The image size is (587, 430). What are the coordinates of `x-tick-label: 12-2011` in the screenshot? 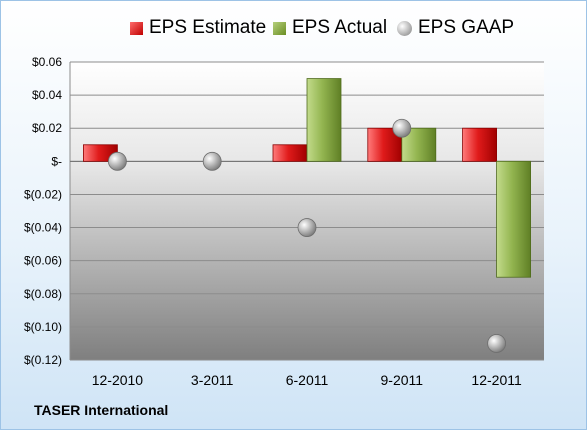 It's located at (496, 380).